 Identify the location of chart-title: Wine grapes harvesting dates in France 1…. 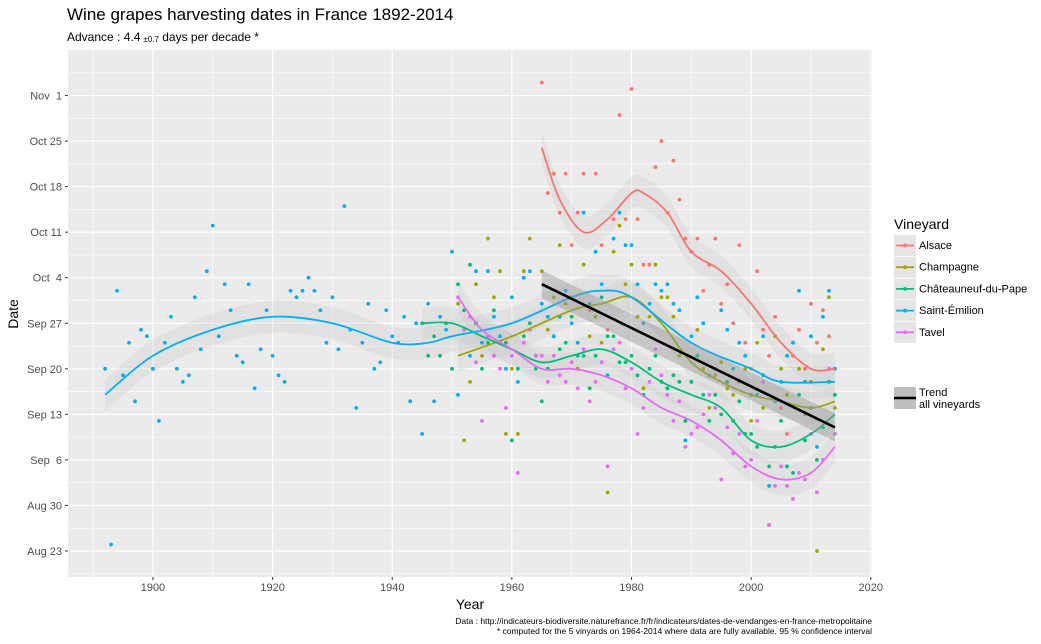
(260, 14).